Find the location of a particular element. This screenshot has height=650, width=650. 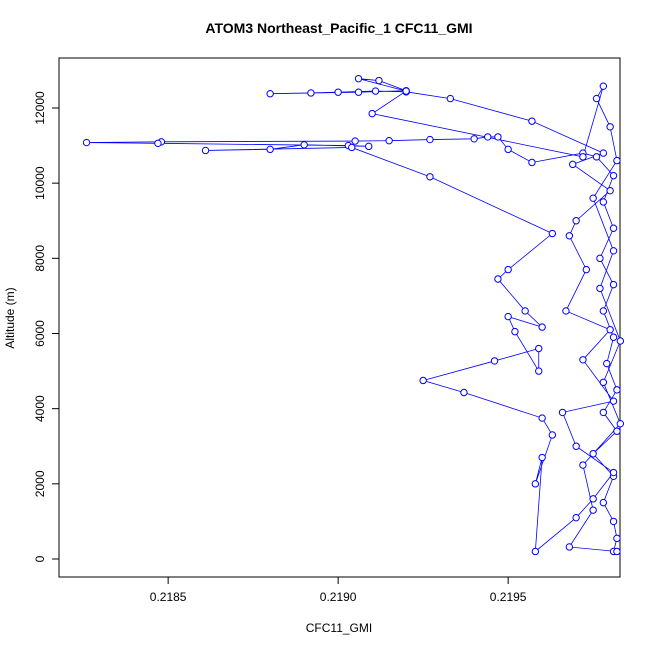

y-tick-label: 2000 is located at coordinates (40, 483).